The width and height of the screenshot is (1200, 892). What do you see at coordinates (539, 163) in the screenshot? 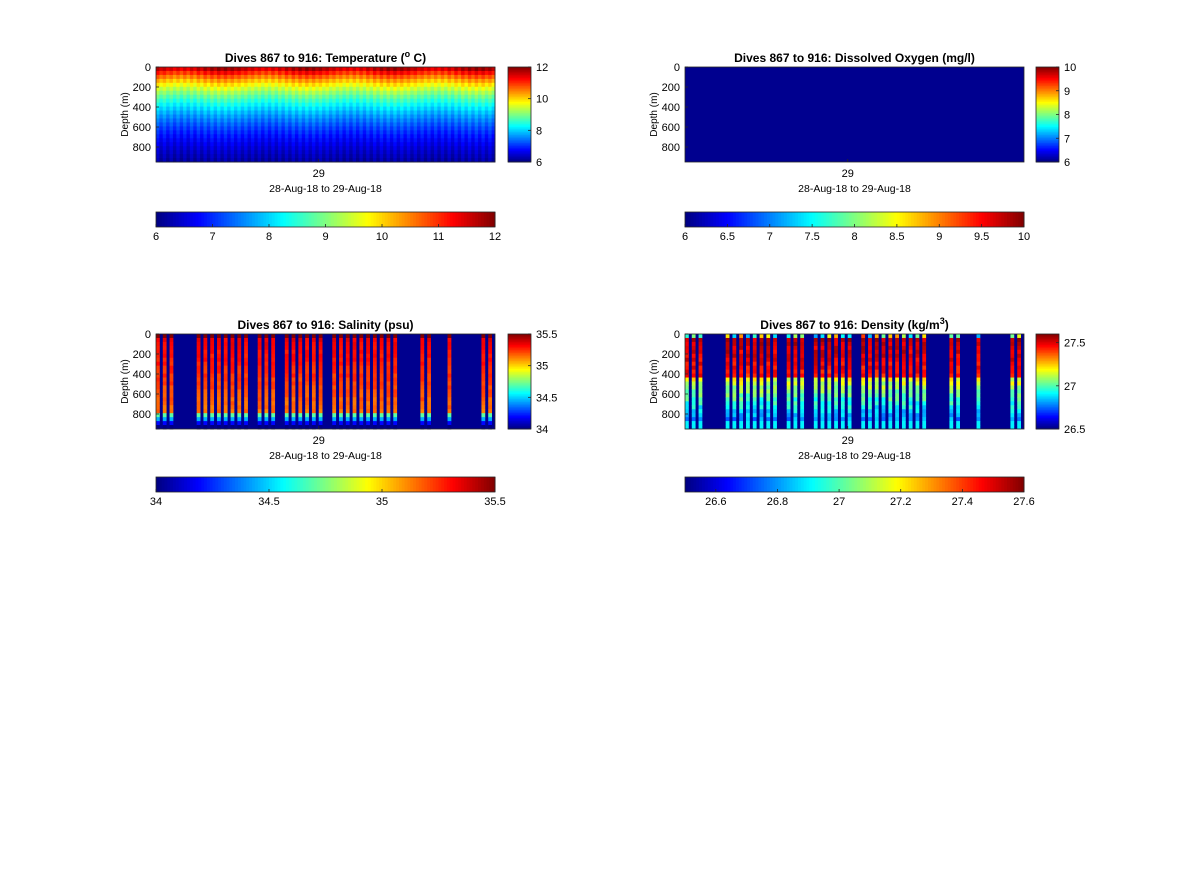
I see `colorbar-right-label: 6` at bounding box center [539, 163].